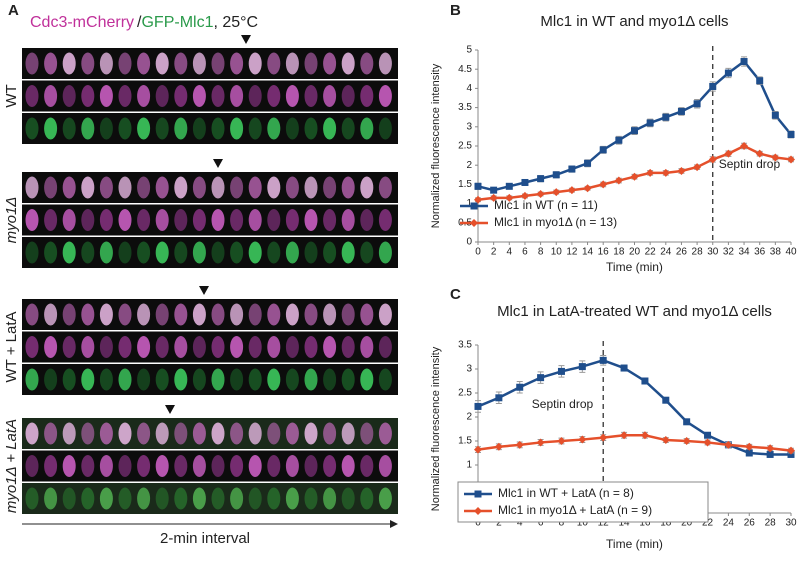 The image size is (800, 561). Describe the element at coordinates (469, 50) in the screenshot. I see `y-tick-label: 5` at that location.